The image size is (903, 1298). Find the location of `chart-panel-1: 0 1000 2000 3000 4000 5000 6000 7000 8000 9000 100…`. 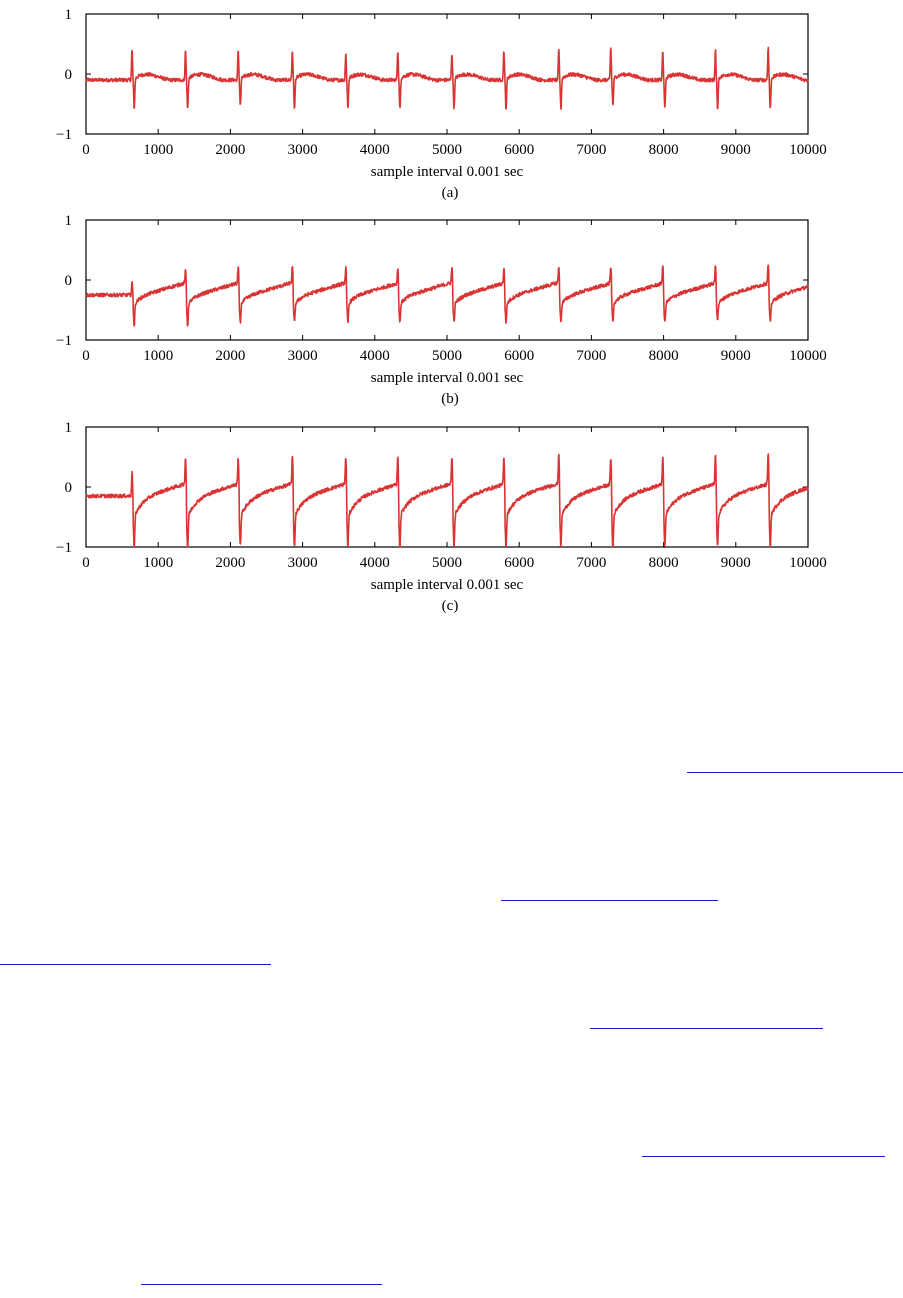

chart-panel-1: 0 1000 2000 3000 4000 5000 6000 7000 8000 9000 100… is located at coordinates (441, 104).